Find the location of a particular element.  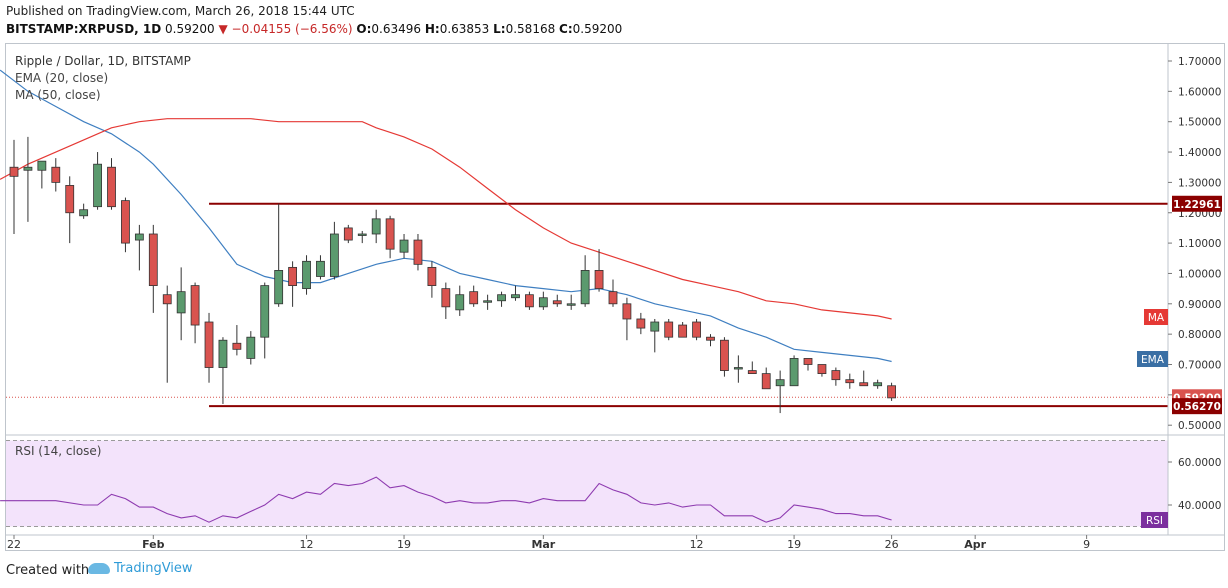

ma-badge-label: MA is located at coordinates (1156, 318).